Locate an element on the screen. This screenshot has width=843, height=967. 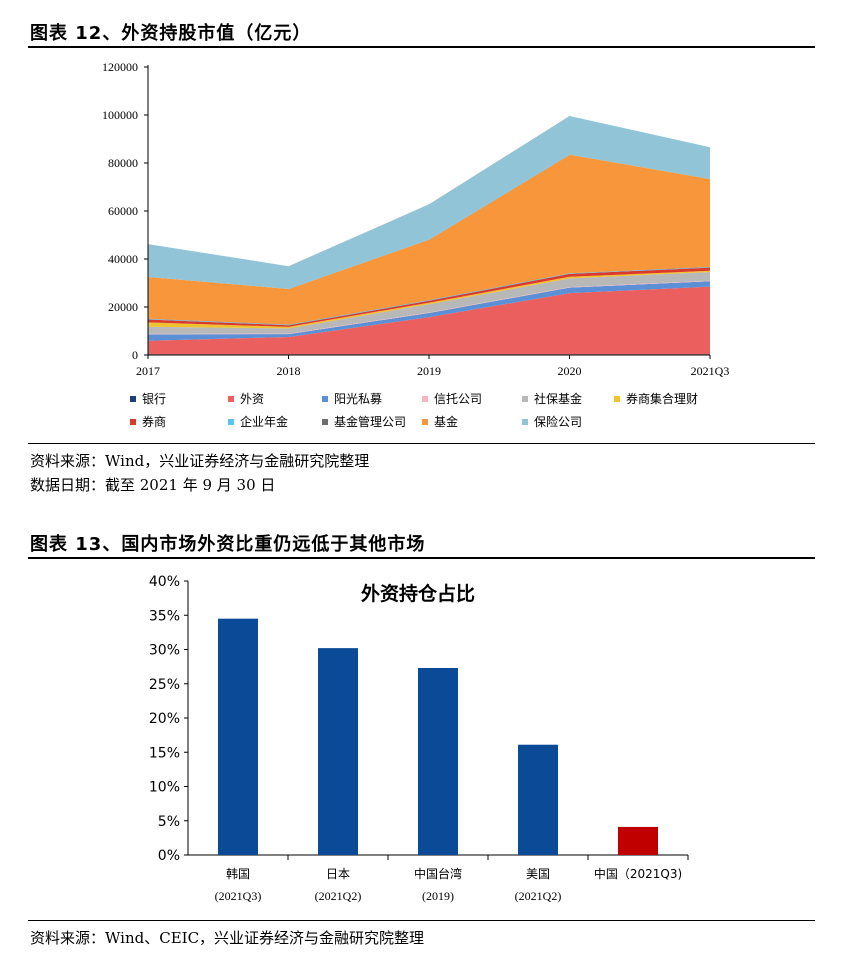
y-tick-label: 10% is located at coordinates (164, 788).